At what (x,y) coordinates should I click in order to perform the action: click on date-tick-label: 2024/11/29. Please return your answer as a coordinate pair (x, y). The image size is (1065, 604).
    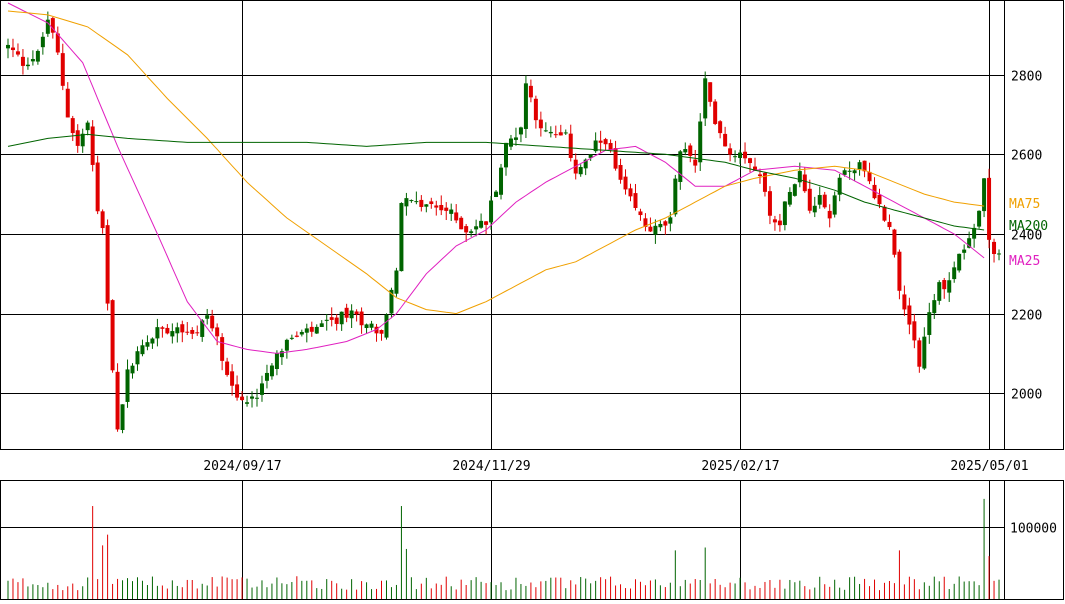
    Looking at the image, I should click on (491, 466).